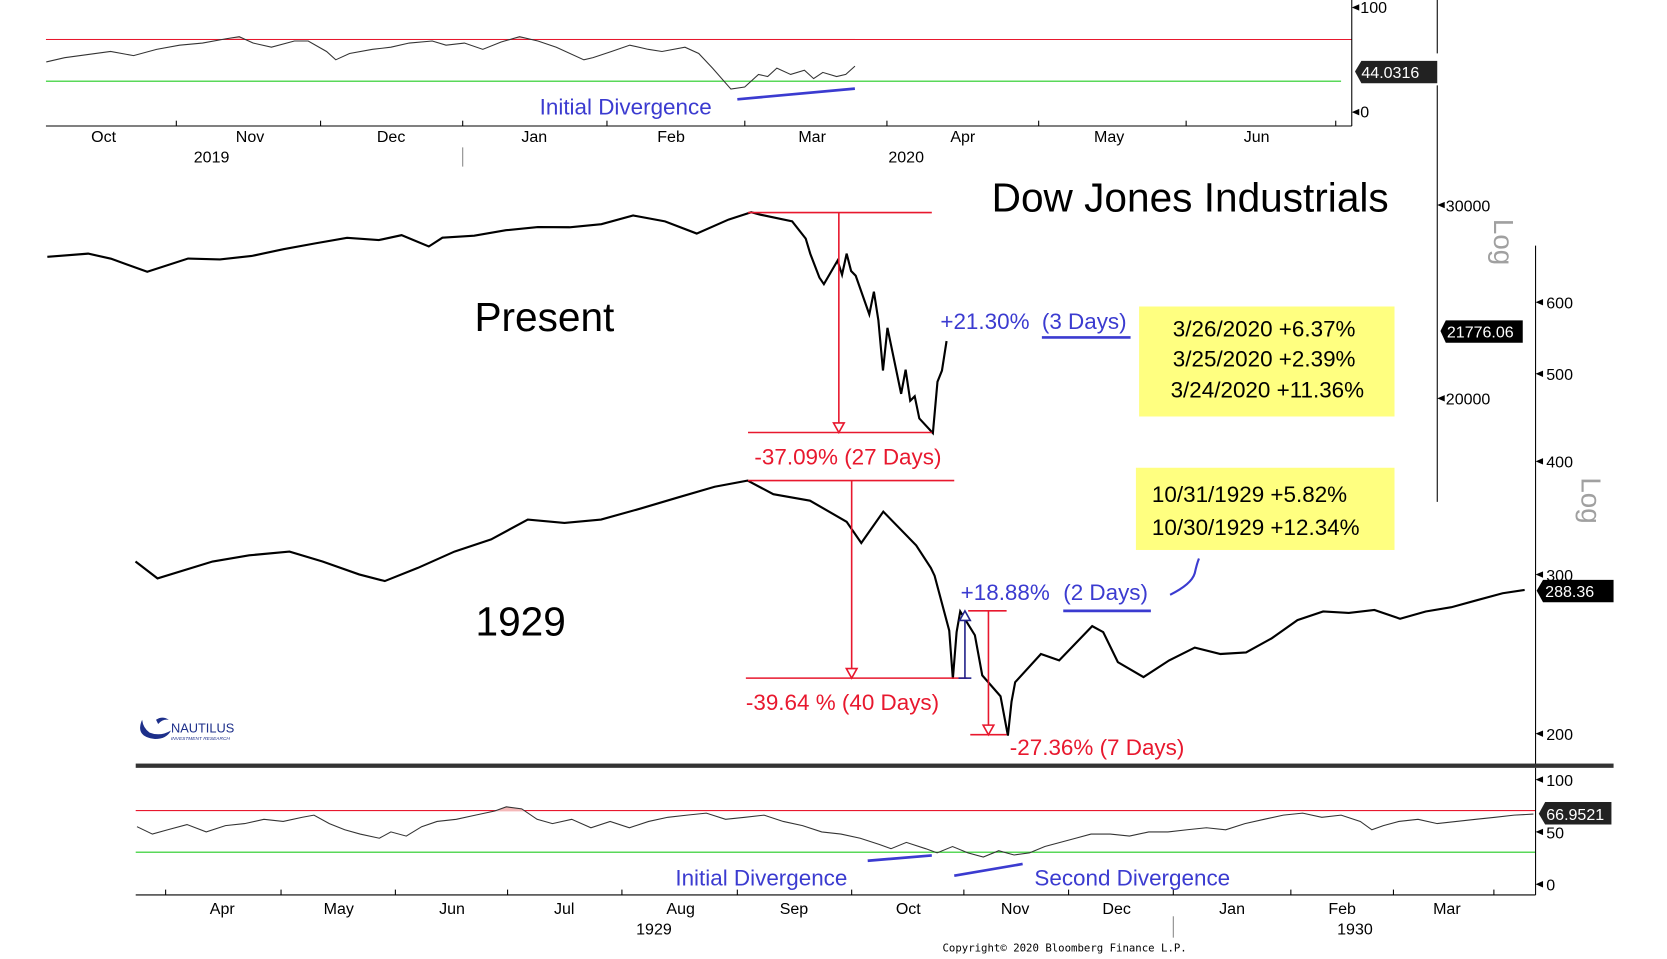 The width and height of the screenshot is (1667, 959). Describe the element at coordinates (1569, 592) in the screenshot. I see `1929-last-value: 288.36` at that location.